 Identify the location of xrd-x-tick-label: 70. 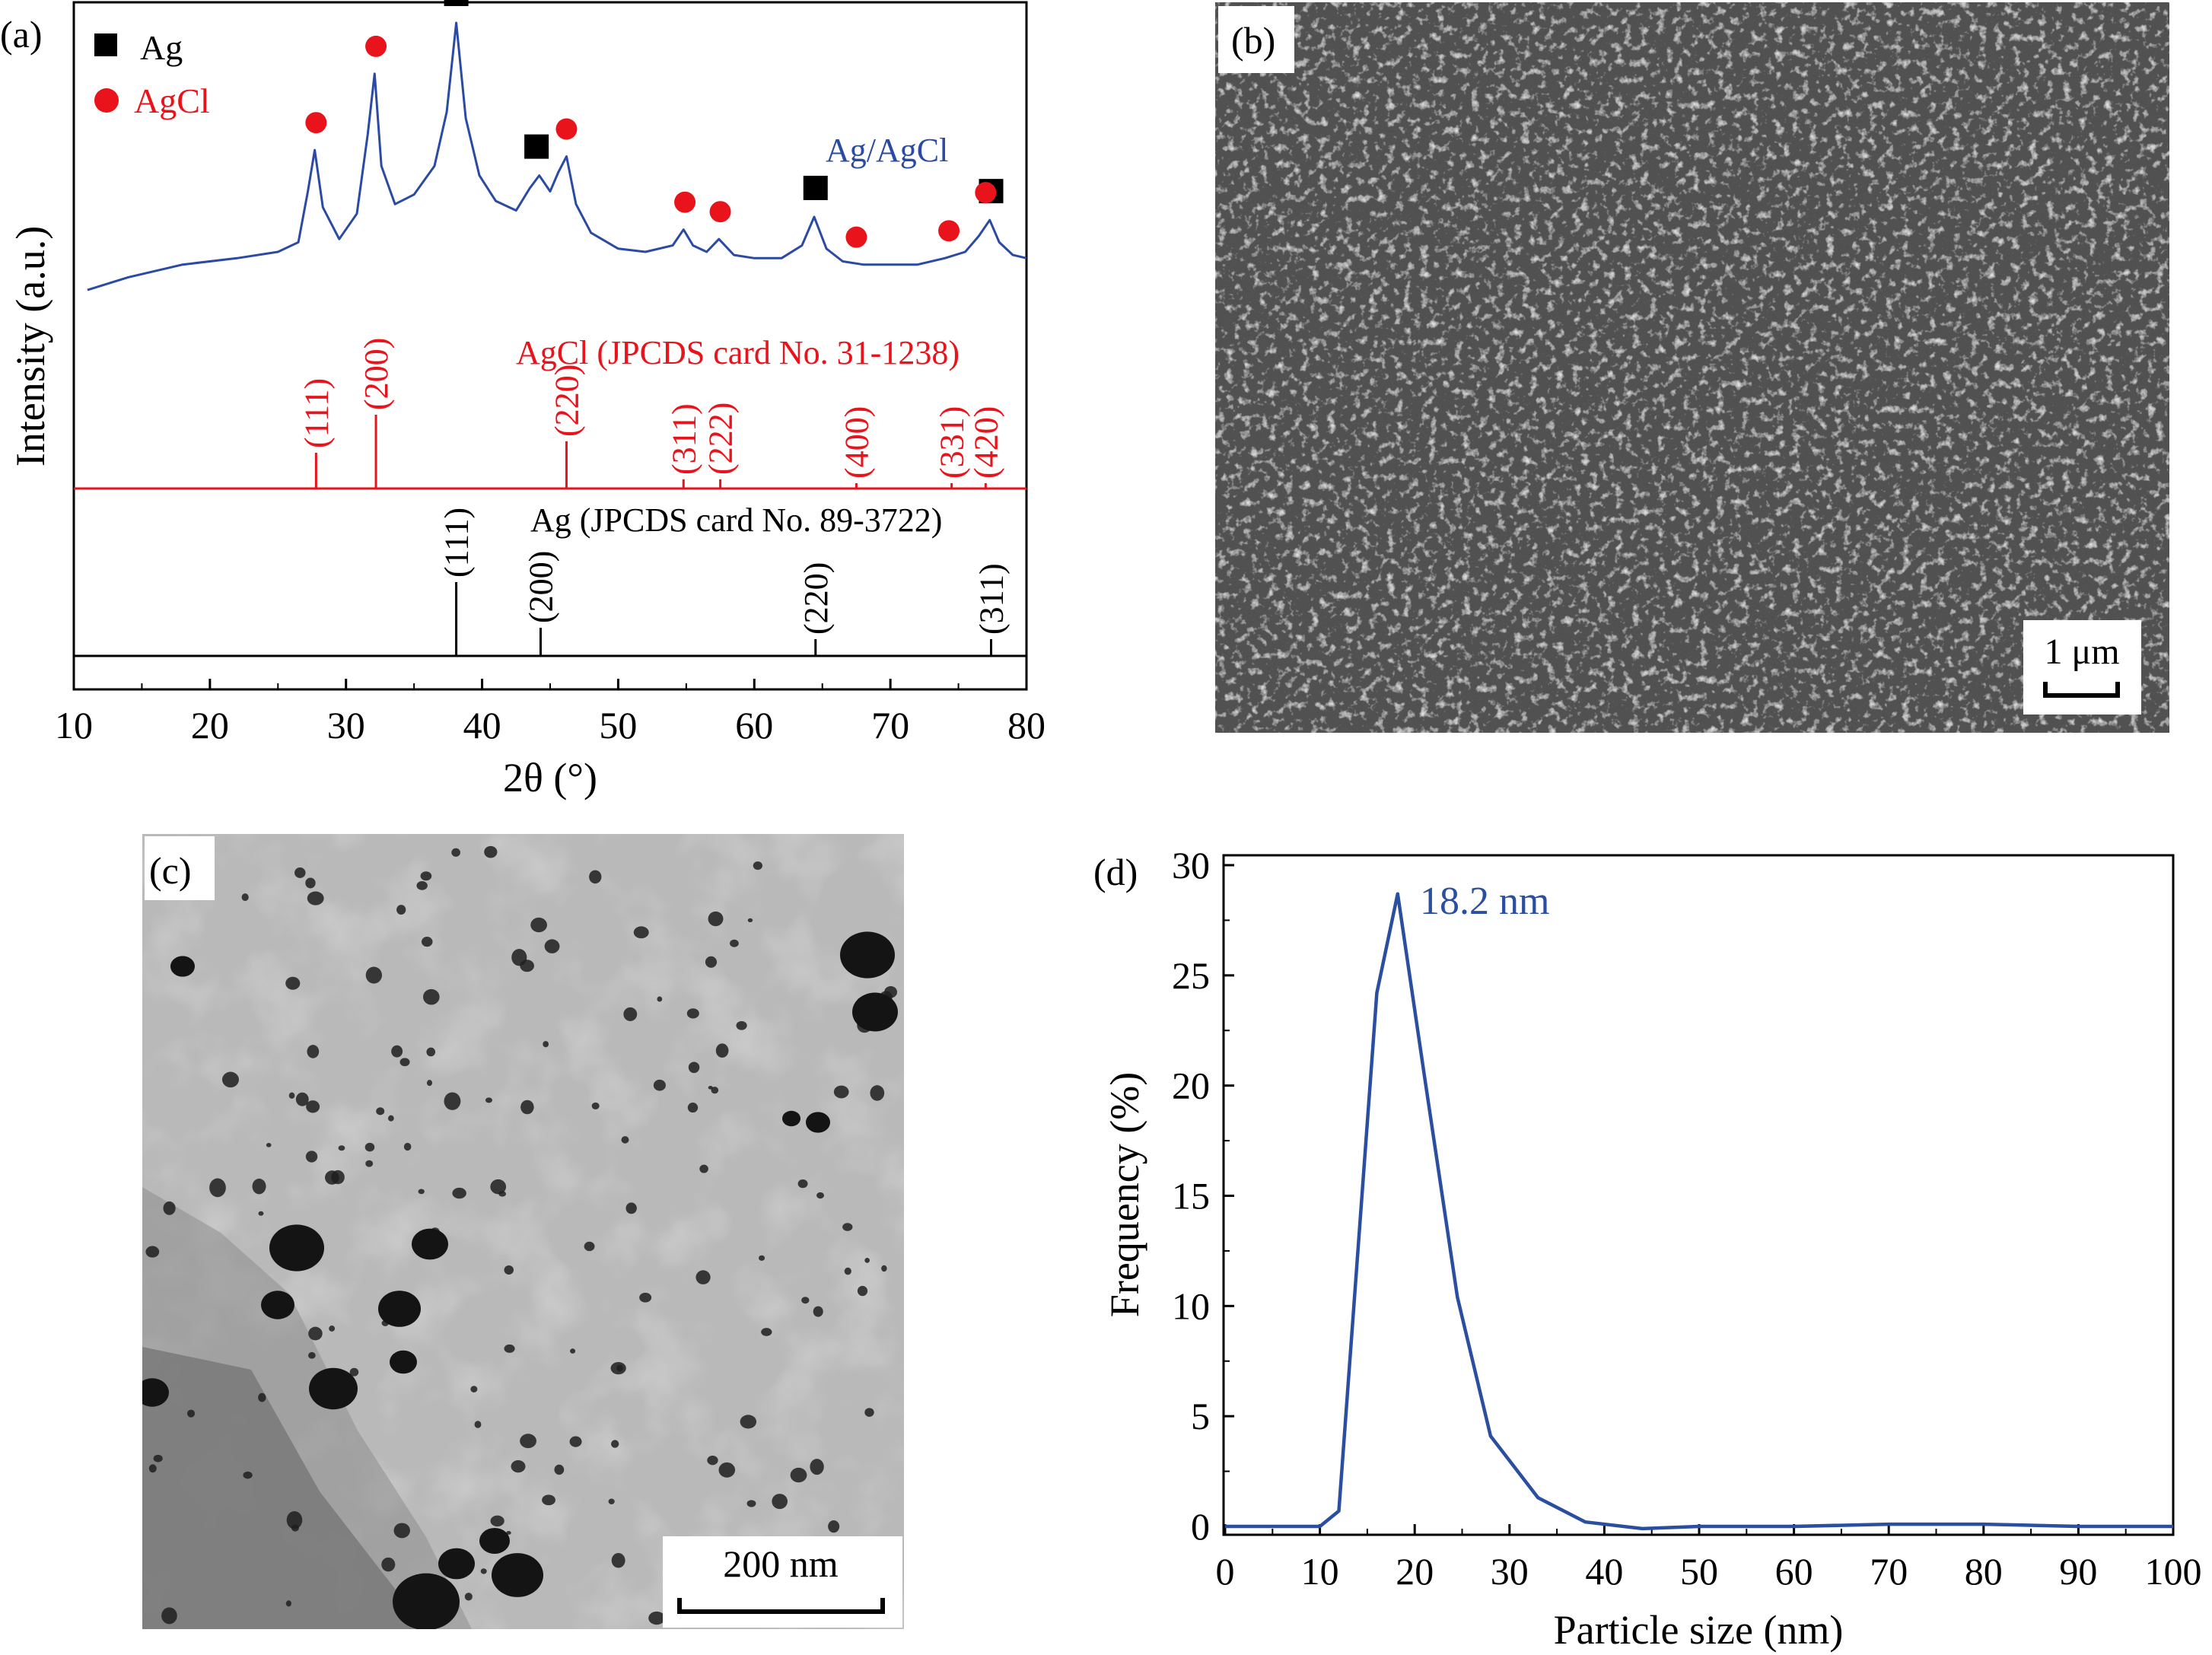
(890, 725).